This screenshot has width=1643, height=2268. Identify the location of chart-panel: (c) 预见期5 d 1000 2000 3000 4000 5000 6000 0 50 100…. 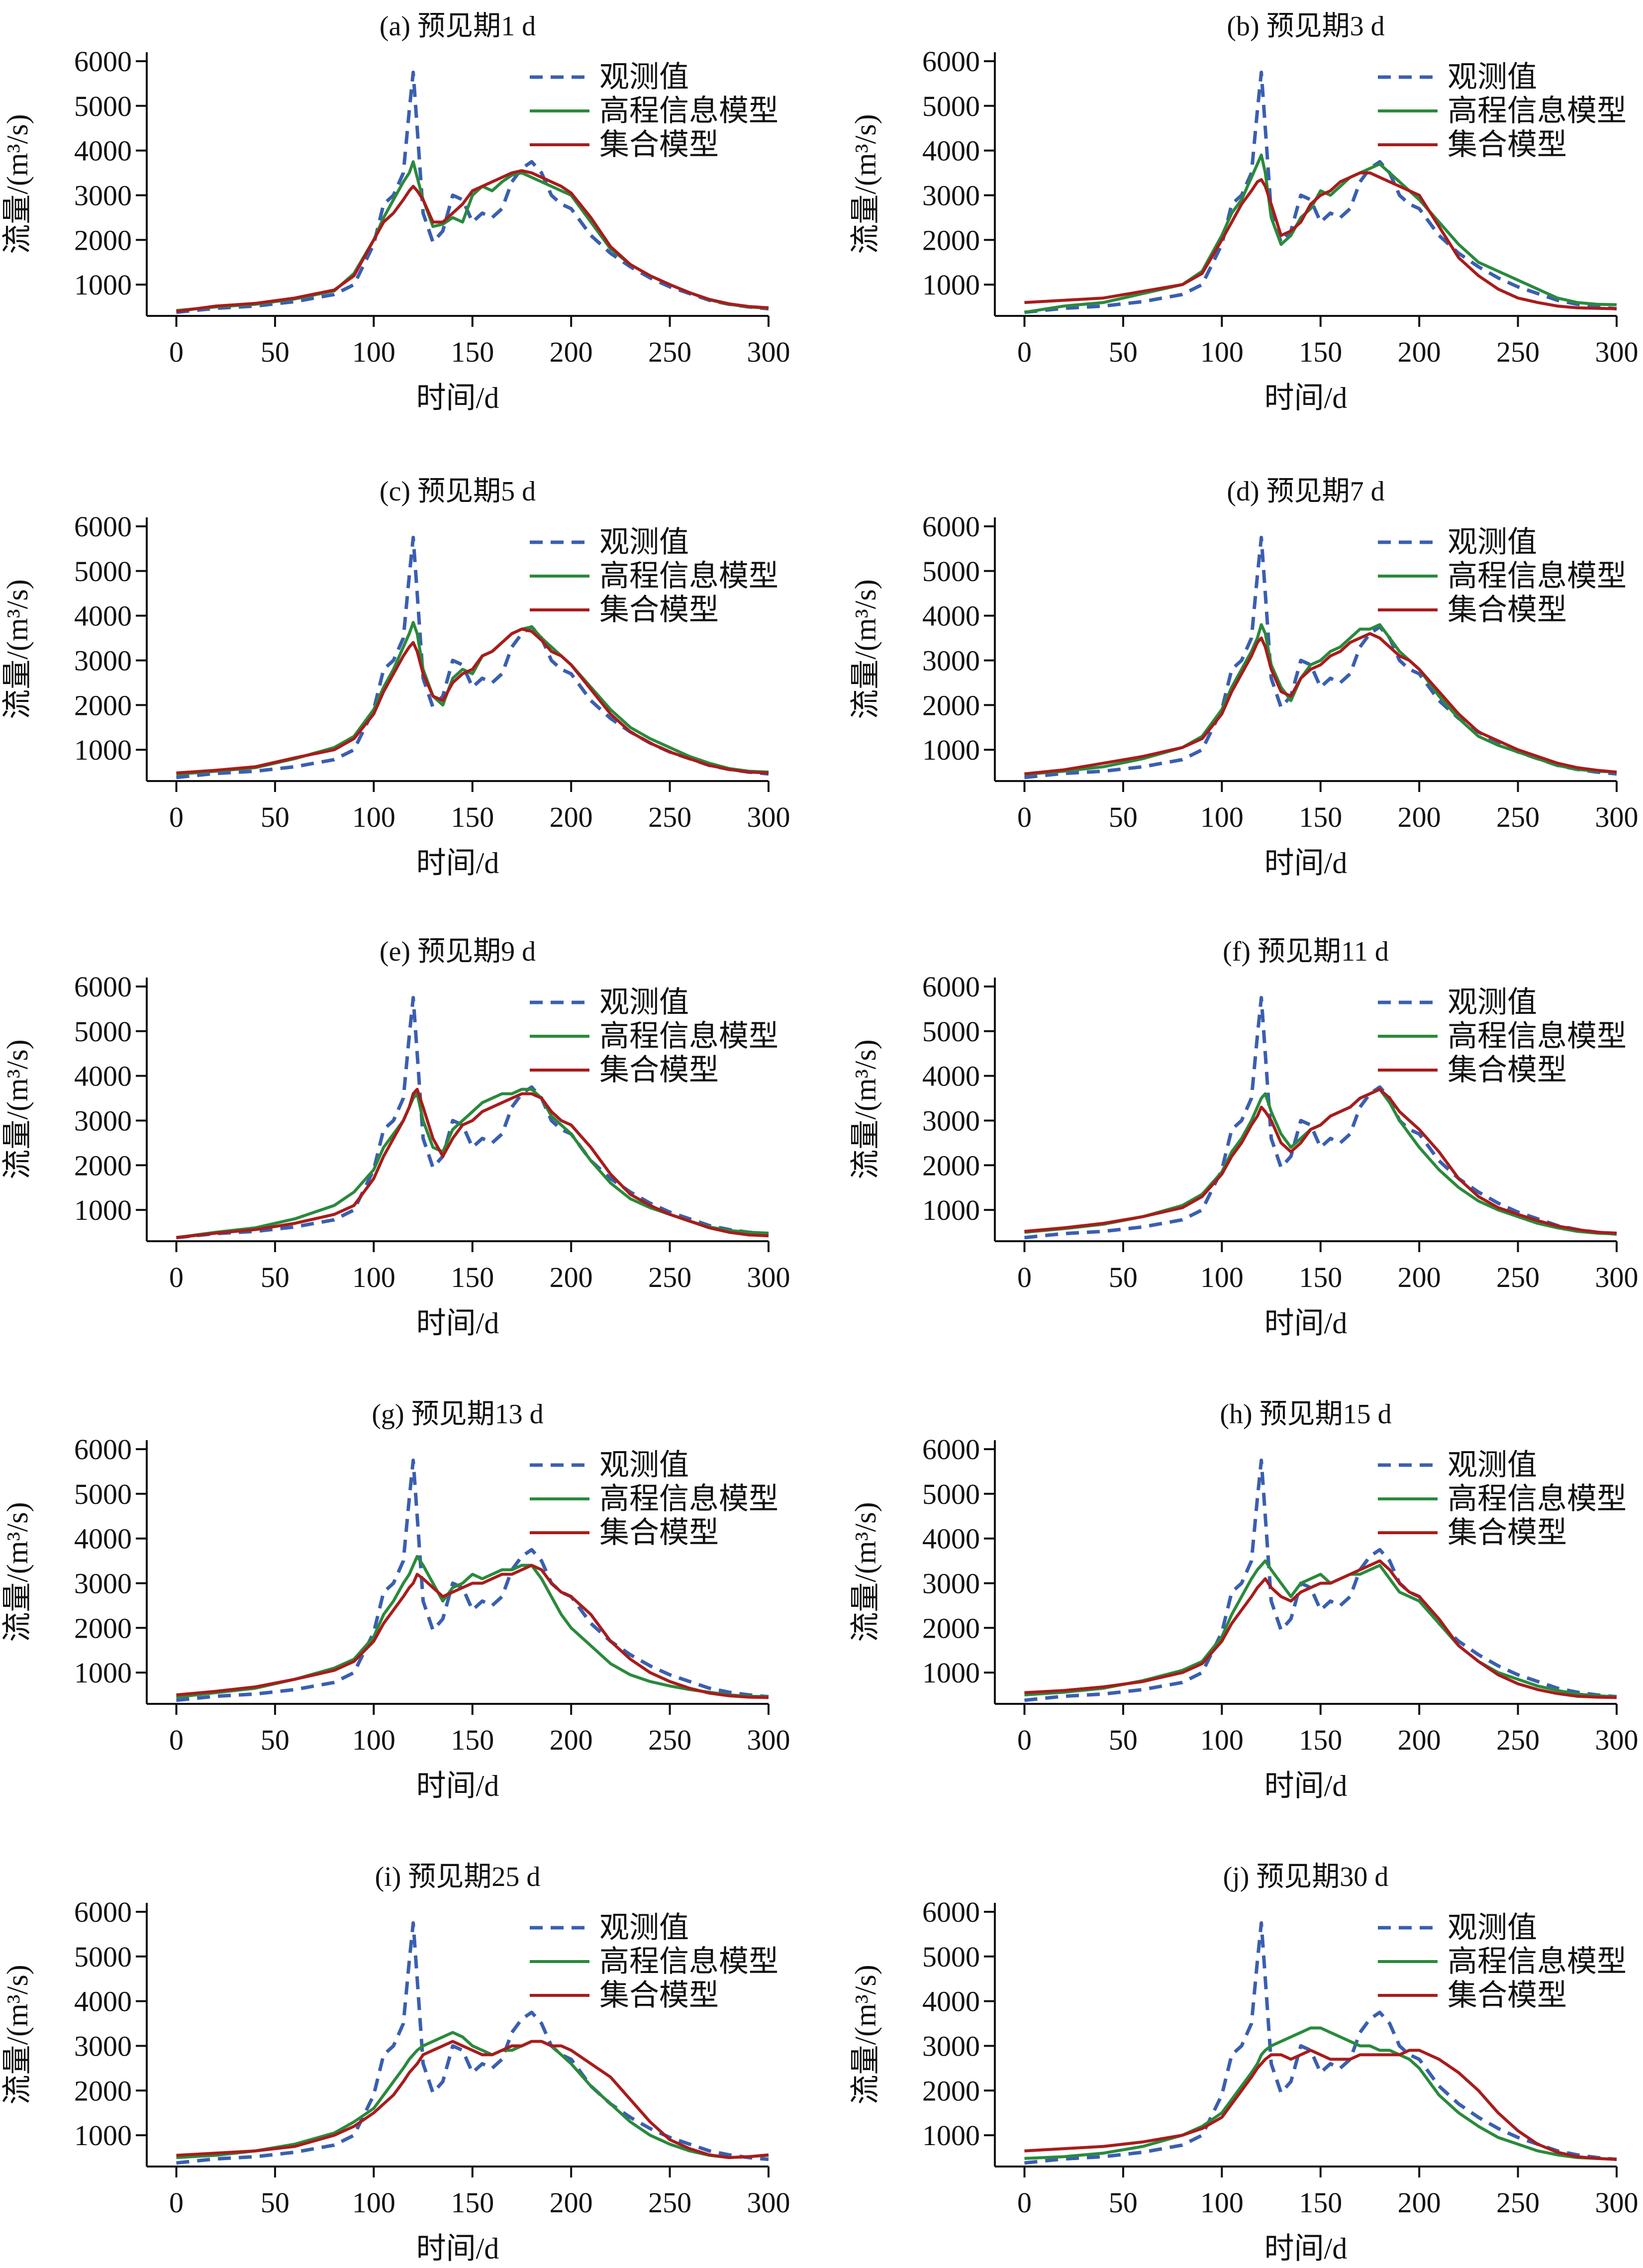
(395, 678).